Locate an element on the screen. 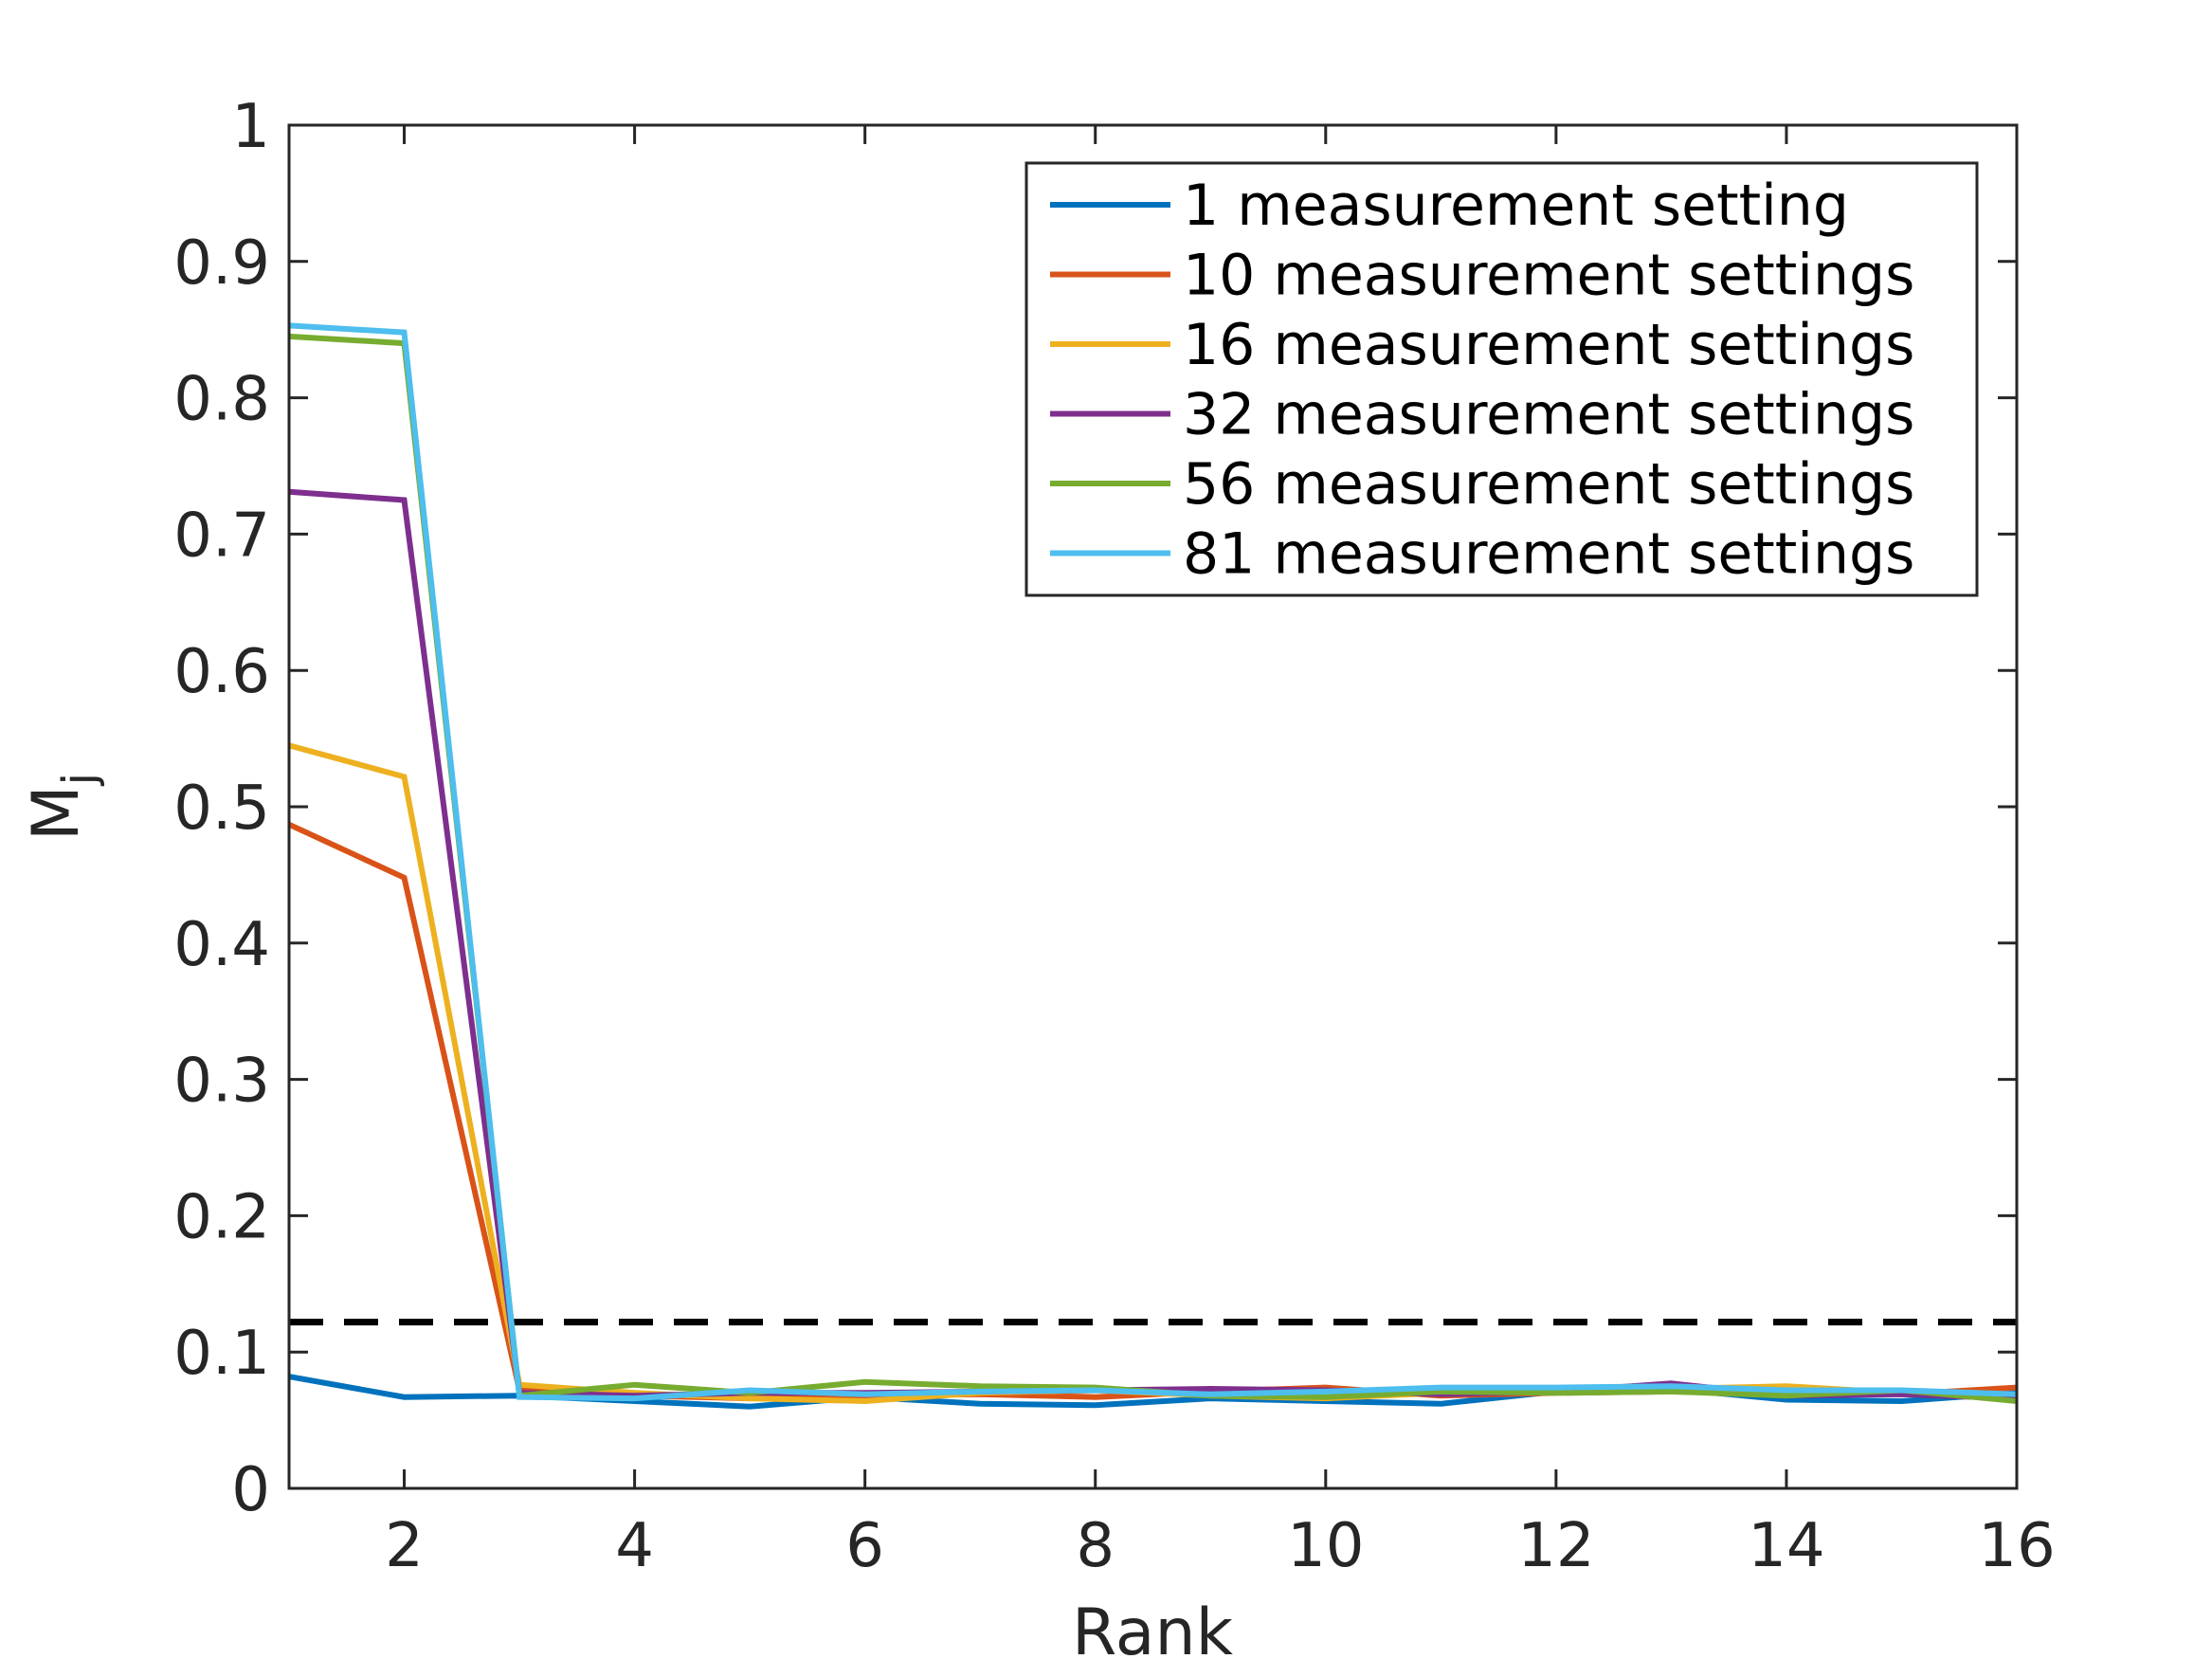 The width and height of the screenshot is (2212, 1659). x-tick-label: 12 is located at coordinates (1556, 1546).